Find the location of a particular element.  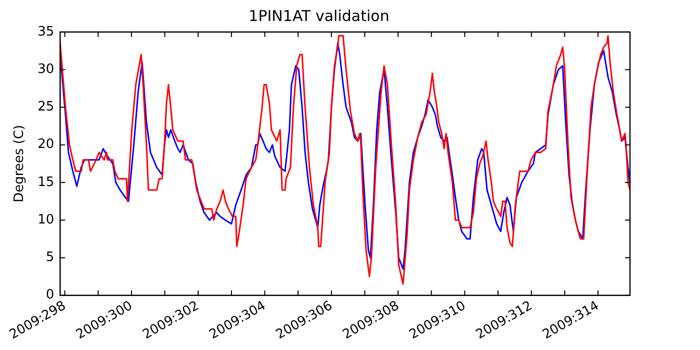

y-tick-label: 30 is located at coordinates (46, 69).